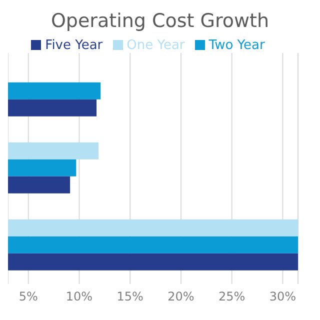 This screenshot has width=320, height=320. Describe the element at coordinates (160, 21) in the screenshot. I see `chart-title: Operating Cost Growth` at that location.